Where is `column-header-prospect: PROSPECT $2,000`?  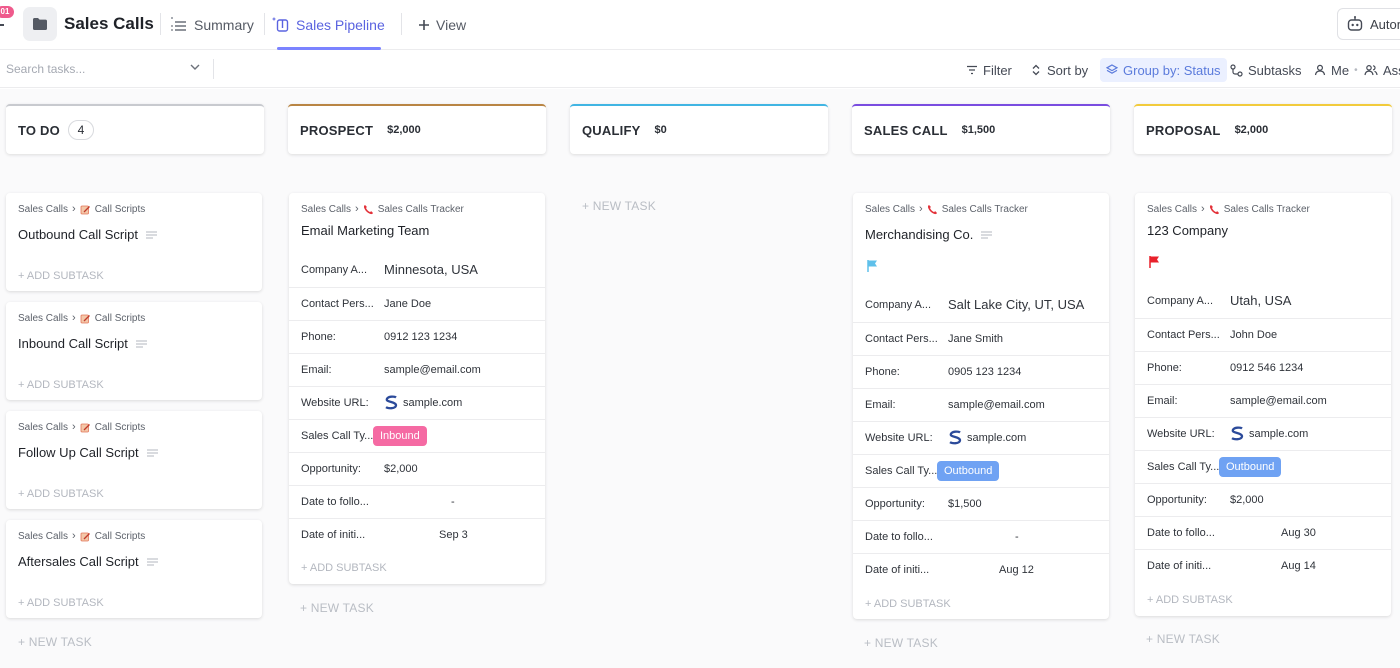 column-header-prospect: PROSPECT $2,000 is located at coordinates (417, 129).